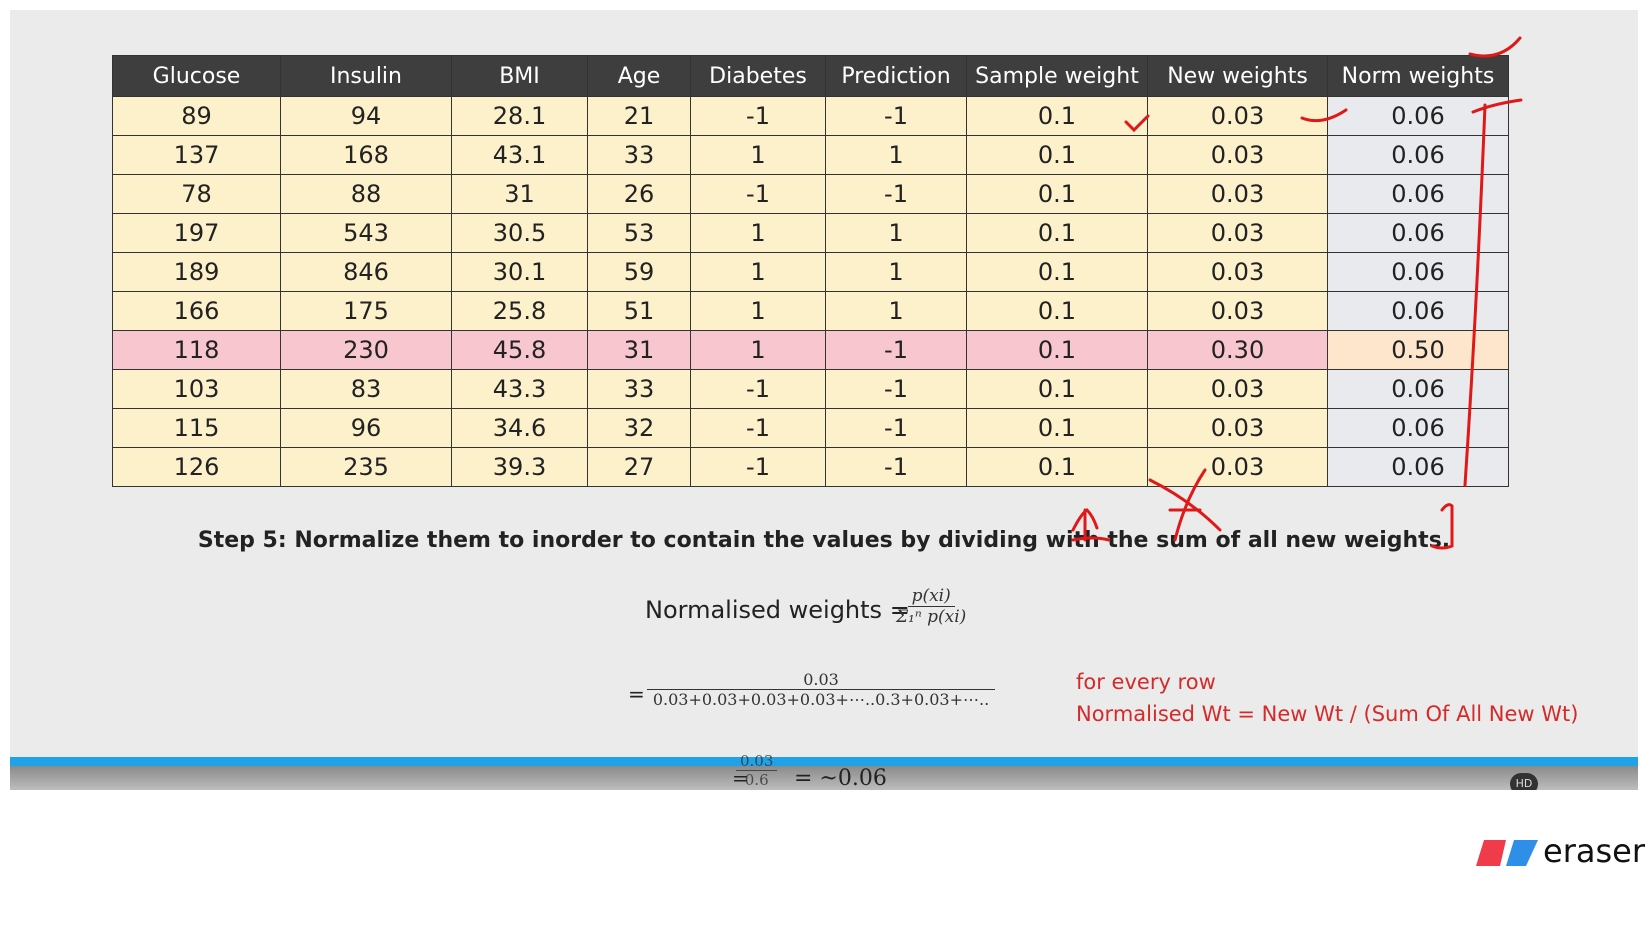 The height and width of the screenshot is (935, 1650). I want to click on cell: 0.50, so click(1418, 350).